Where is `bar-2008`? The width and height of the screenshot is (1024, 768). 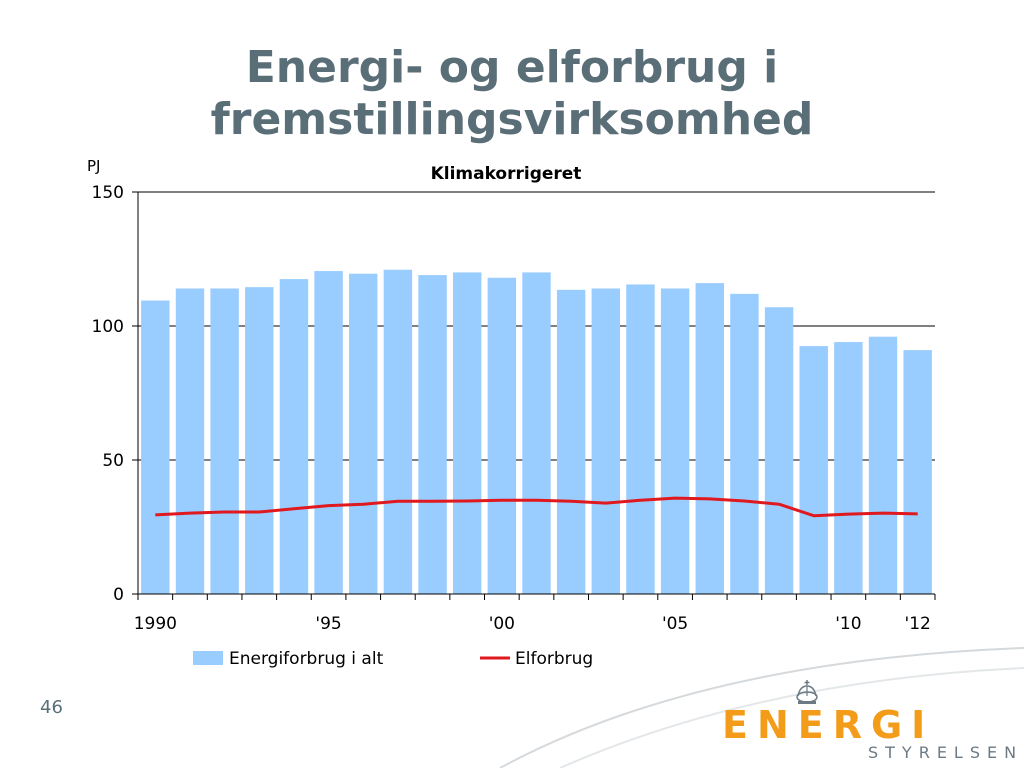
bar-2008 is located at coordinates (779, 450).